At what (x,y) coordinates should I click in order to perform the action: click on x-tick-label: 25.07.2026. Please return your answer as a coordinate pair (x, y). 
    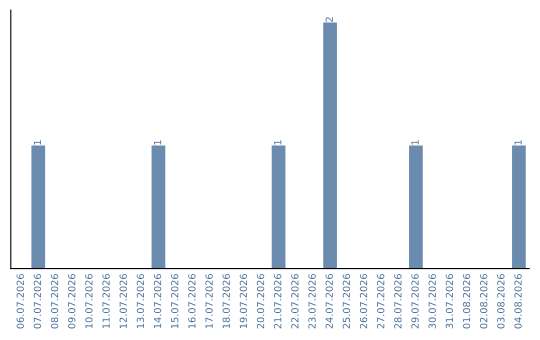
    Looking at the image, I should click on (346, 301).